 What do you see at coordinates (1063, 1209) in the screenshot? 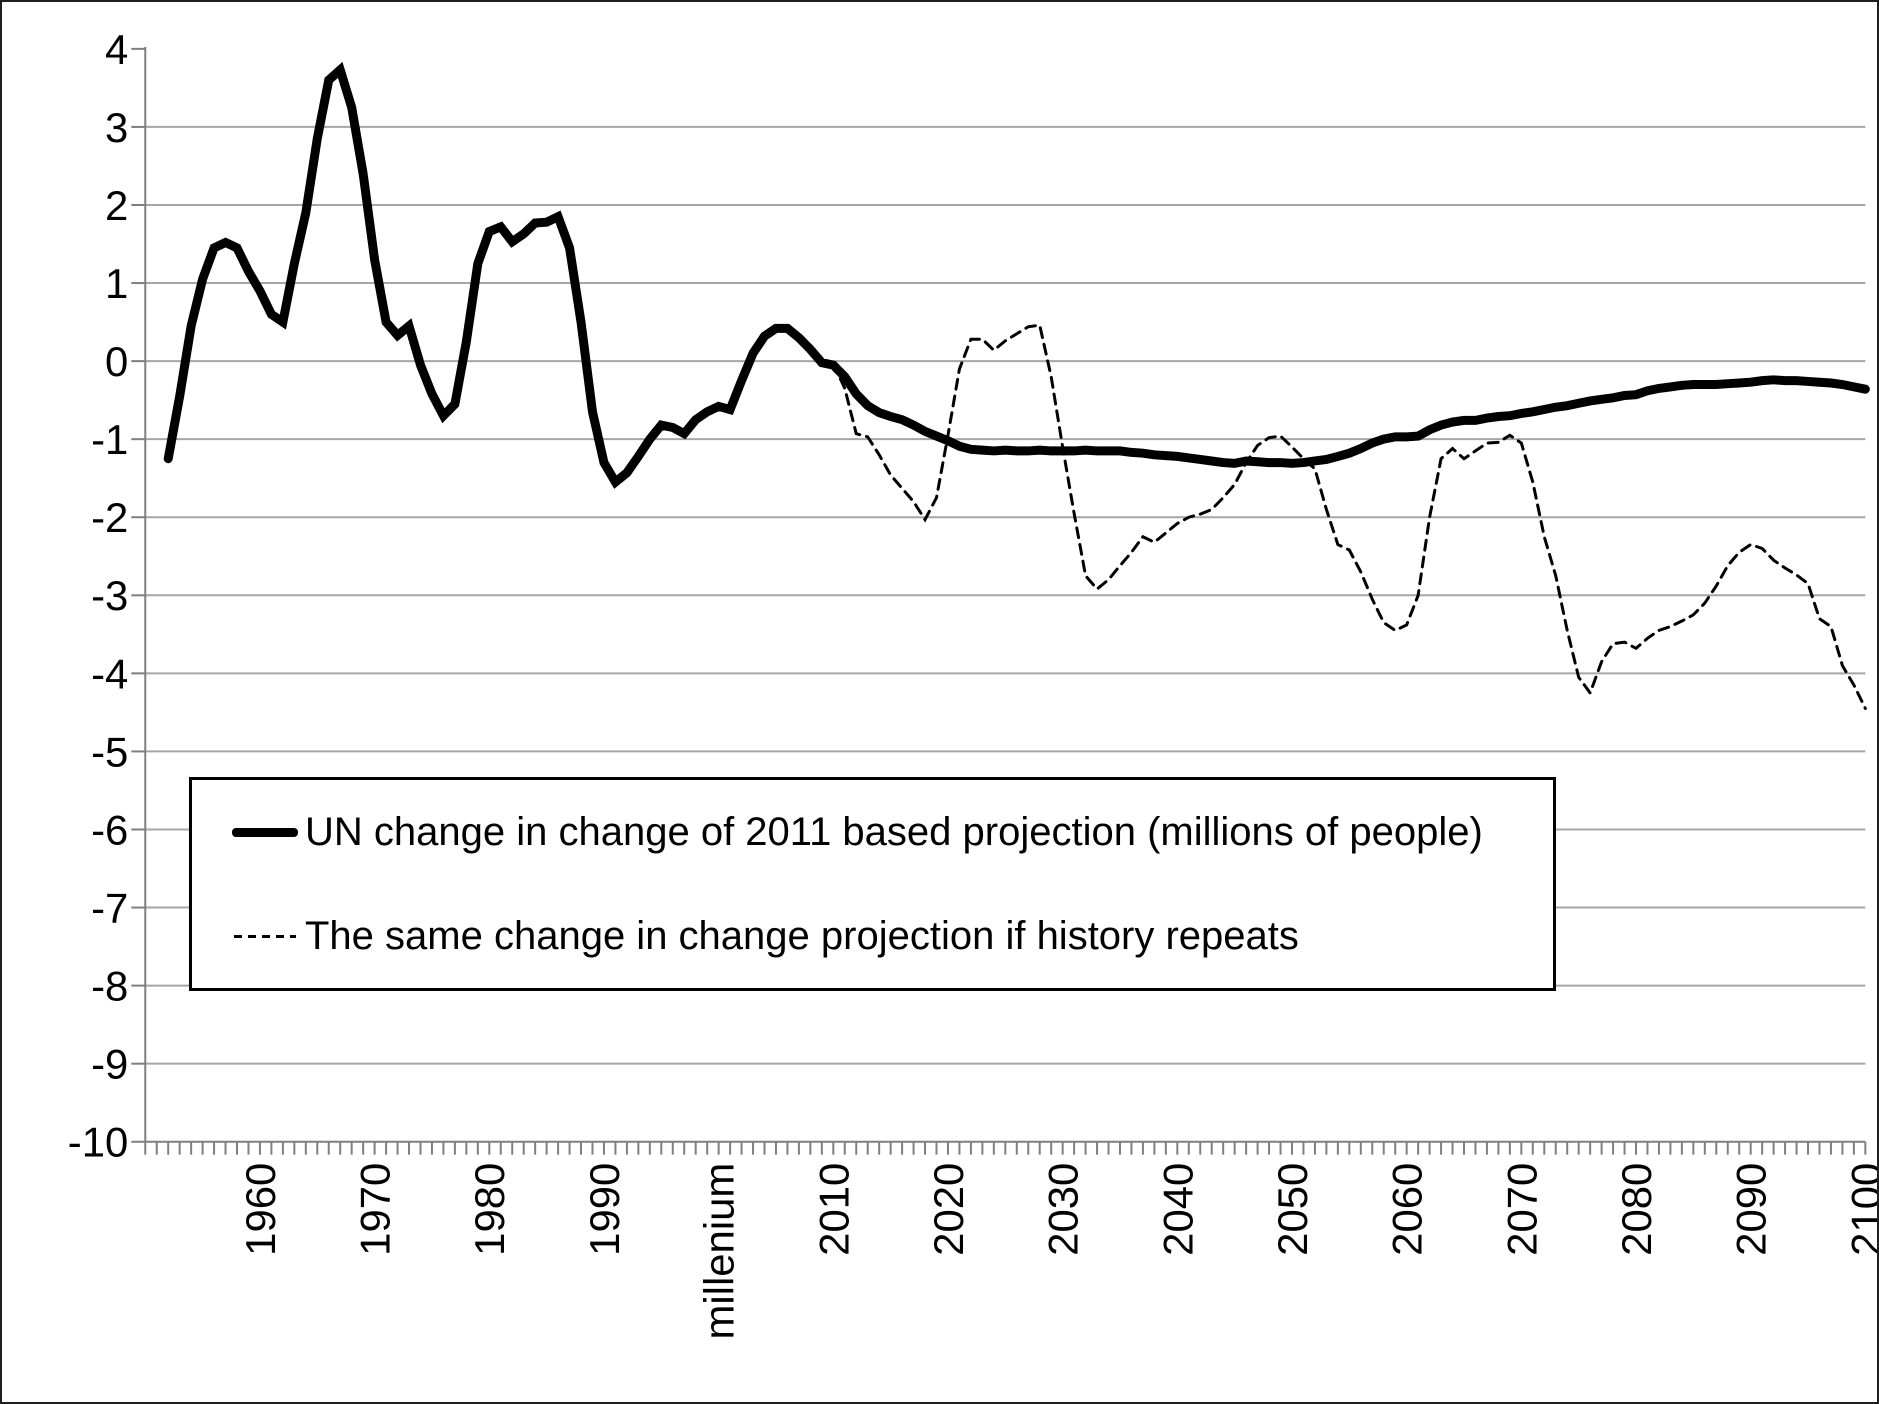
I see `x-tick-label: 2030` at bounding box center [1063, 1209].